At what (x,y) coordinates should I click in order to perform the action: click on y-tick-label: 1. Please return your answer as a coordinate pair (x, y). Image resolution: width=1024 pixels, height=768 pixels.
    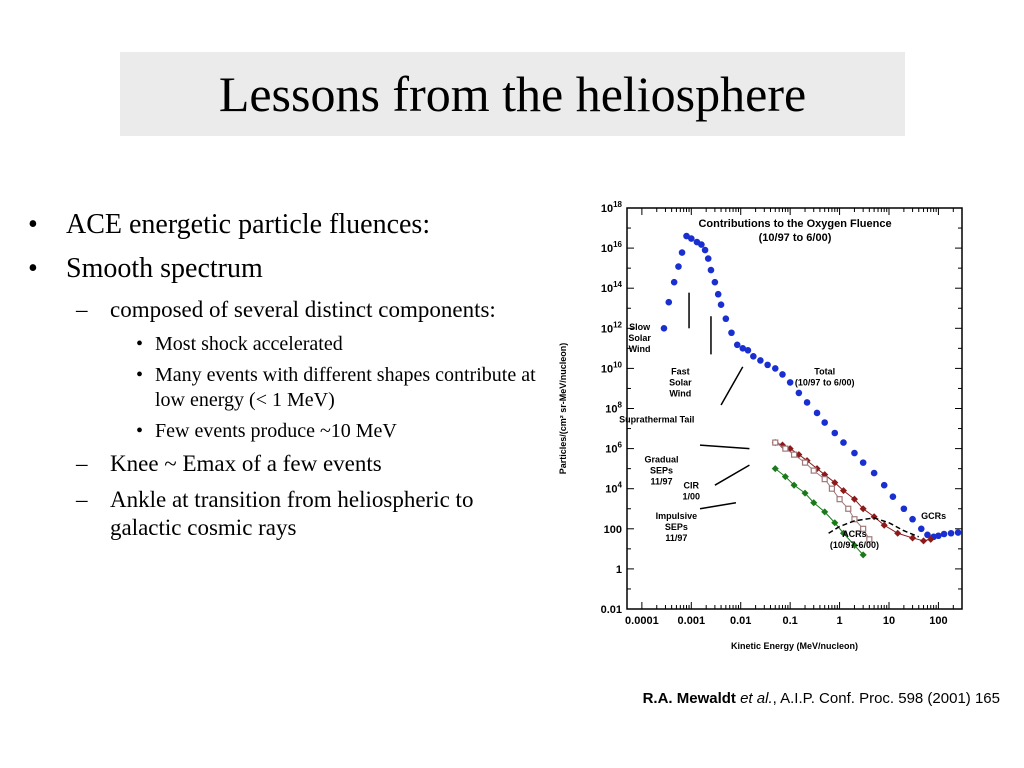
    Looking at the image, I should click on (619, 570).